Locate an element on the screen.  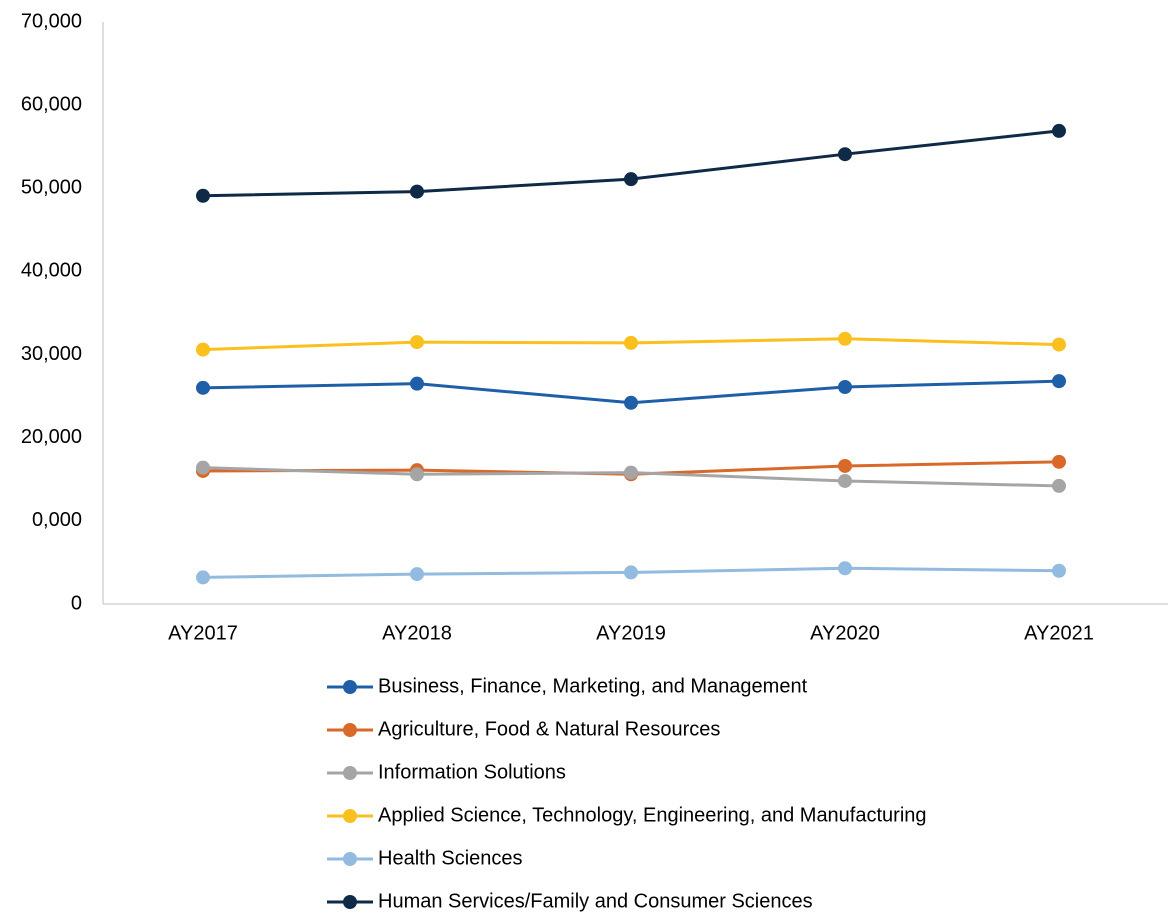
x-tick-label: AY2021 is located at coordinates (1059, 633).